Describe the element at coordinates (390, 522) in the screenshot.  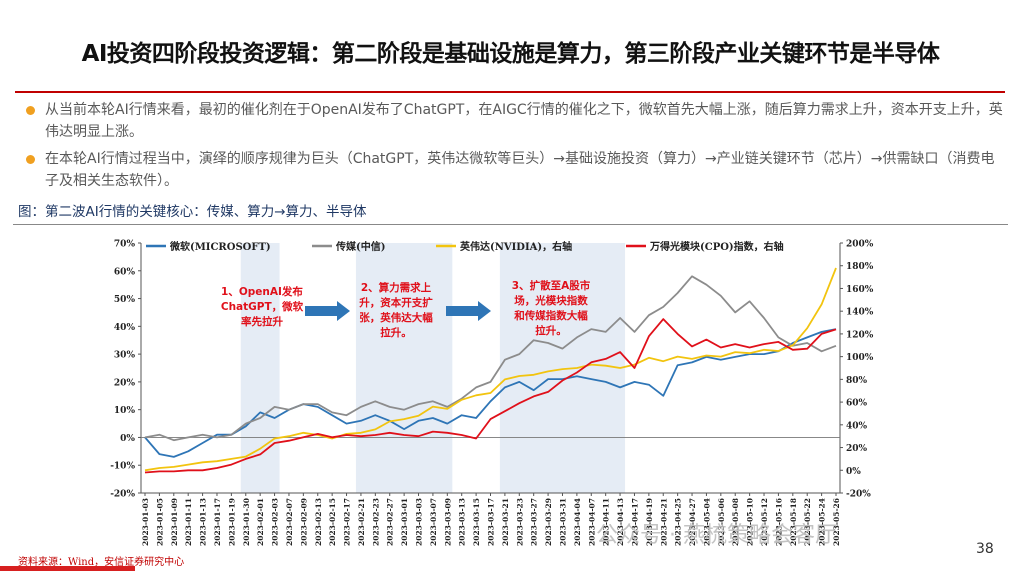
I see `x-tick-label: 2023-02-27` at that location.